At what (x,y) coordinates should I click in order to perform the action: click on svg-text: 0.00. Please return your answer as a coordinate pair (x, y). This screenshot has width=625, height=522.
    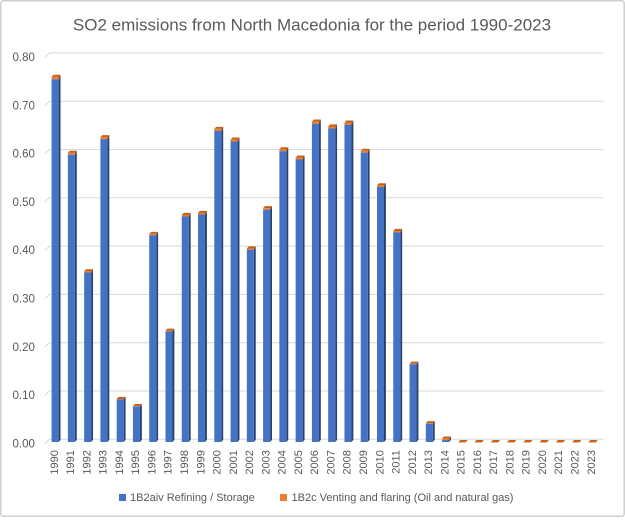
    Looking at the image, I should click on (24, 444).